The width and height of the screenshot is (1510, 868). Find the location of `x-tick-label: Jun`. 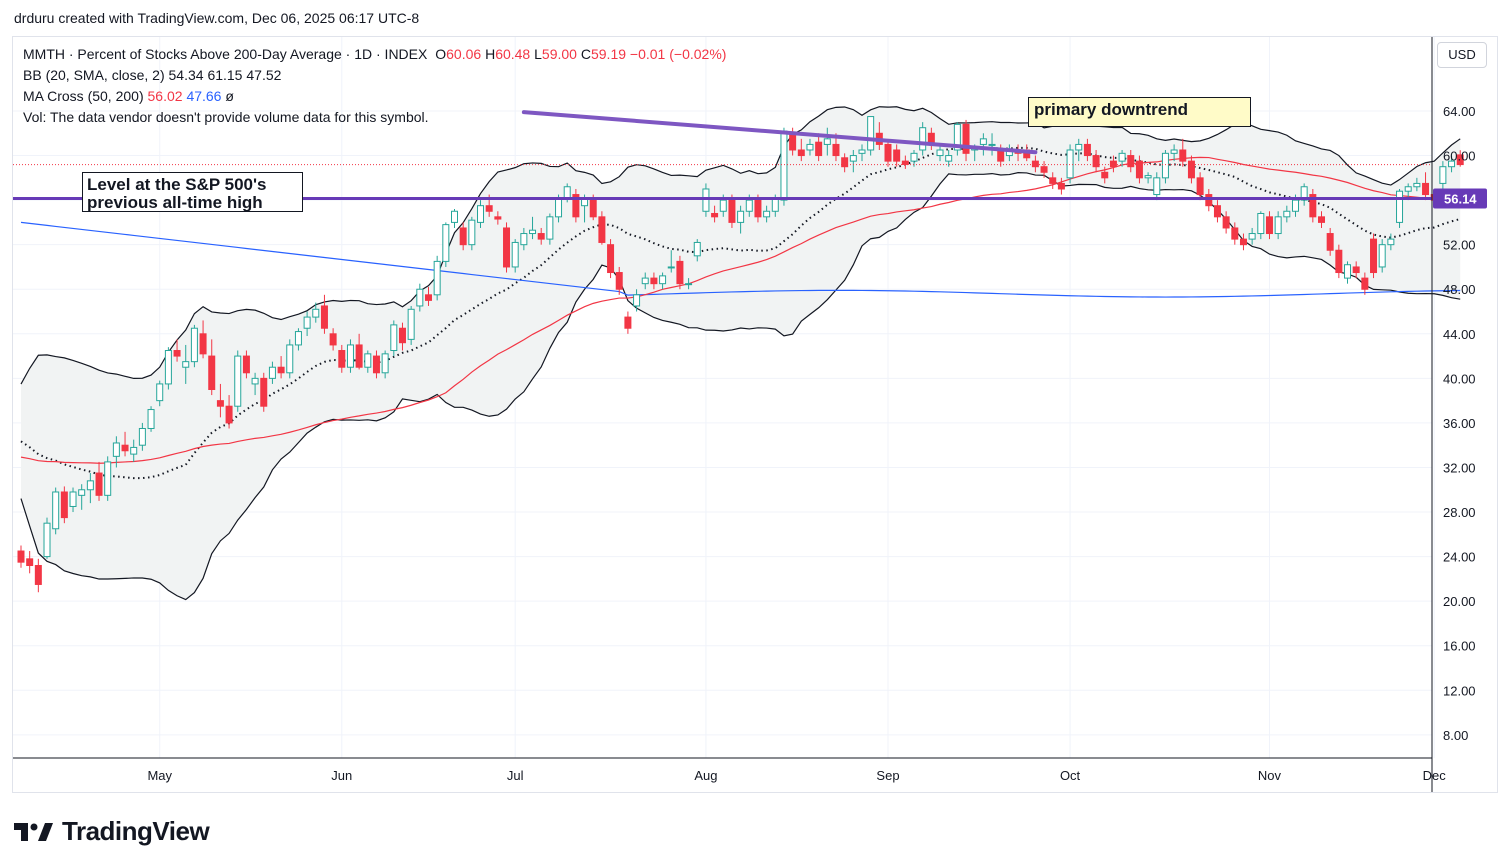

x-tick-label: Jun is located at coordinates (341, 775).